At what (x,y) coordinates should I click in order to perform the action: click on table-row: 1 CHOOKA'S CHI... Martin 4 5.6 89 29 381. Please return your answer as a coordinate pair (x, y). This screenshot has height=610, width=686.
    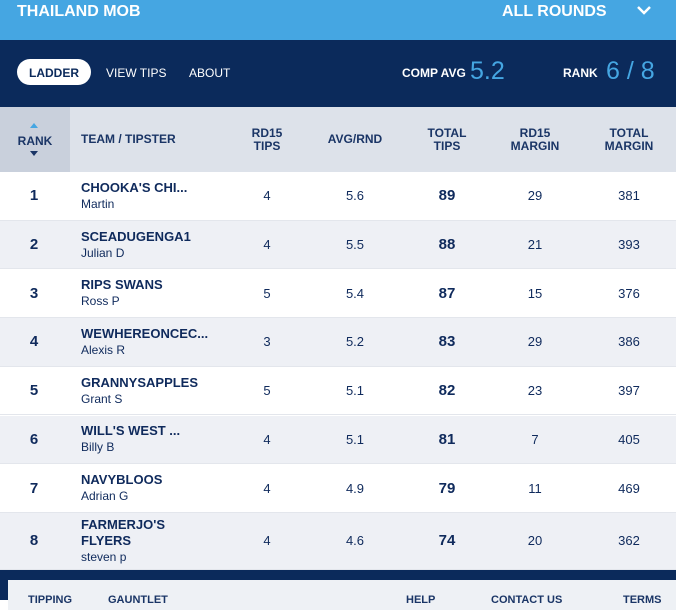
    Looking at the image, I should click on (338, 196).